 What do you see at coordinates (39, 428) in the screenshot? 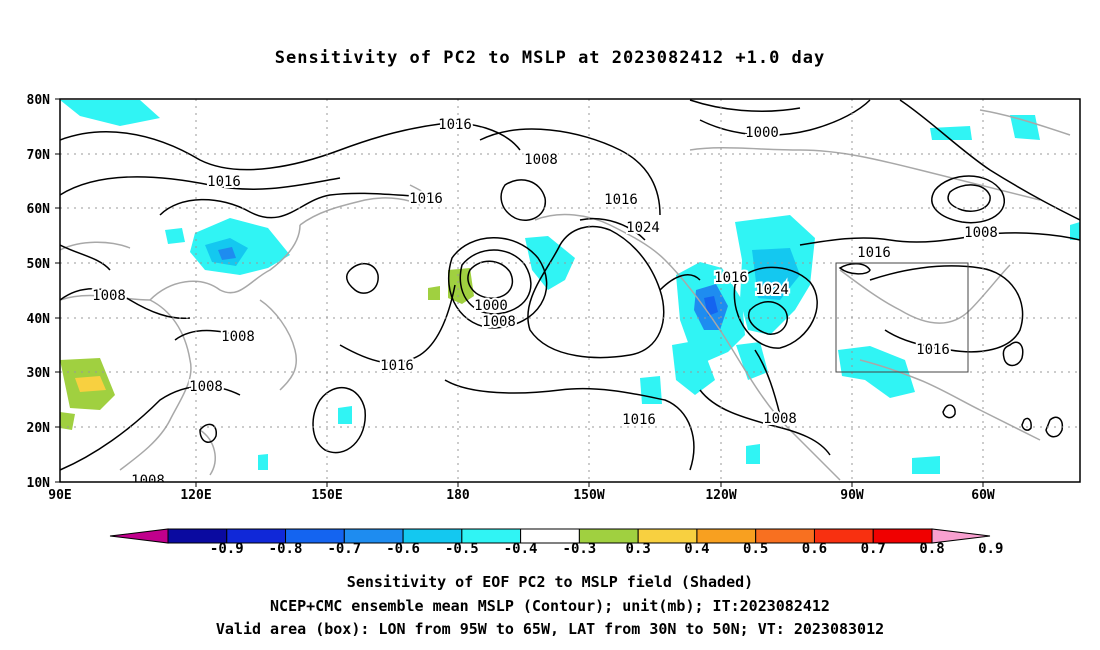
I see `lat-tick-label: 20N` at bounding box center [39, 428].